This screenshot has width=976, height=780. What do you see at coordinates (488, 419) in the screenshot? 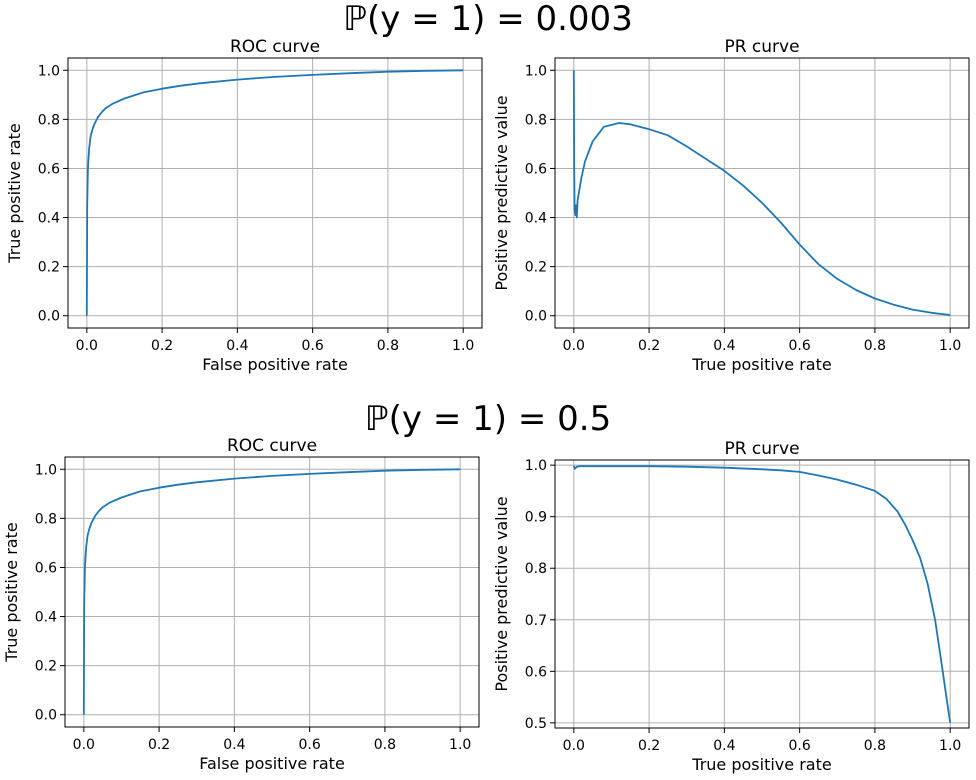
I see `suptitle-bottom: ℙ(y = 1) = 0.5` at bounding box center [488, 419].